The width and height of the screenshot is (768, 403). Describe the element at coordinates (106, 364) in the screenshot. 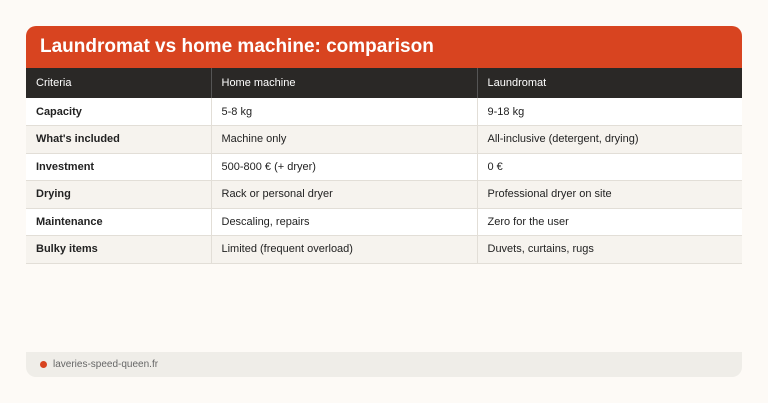

I see `source-label: laveries-speed-queen.fr` at that location.